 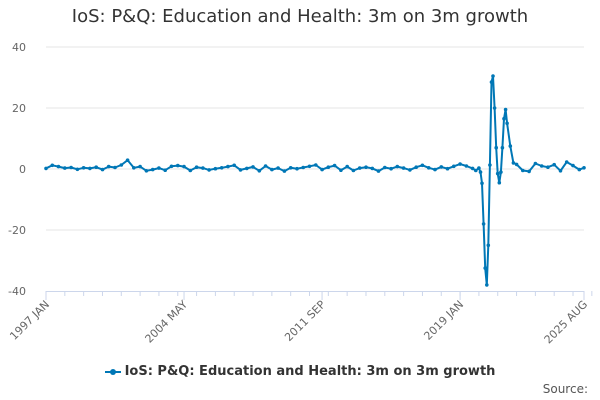 What do you see at coordinates (17, 169) in the screenshot?
I see `y-axis: 40 20 0 -20 -40` at bounding box center [17, 169].